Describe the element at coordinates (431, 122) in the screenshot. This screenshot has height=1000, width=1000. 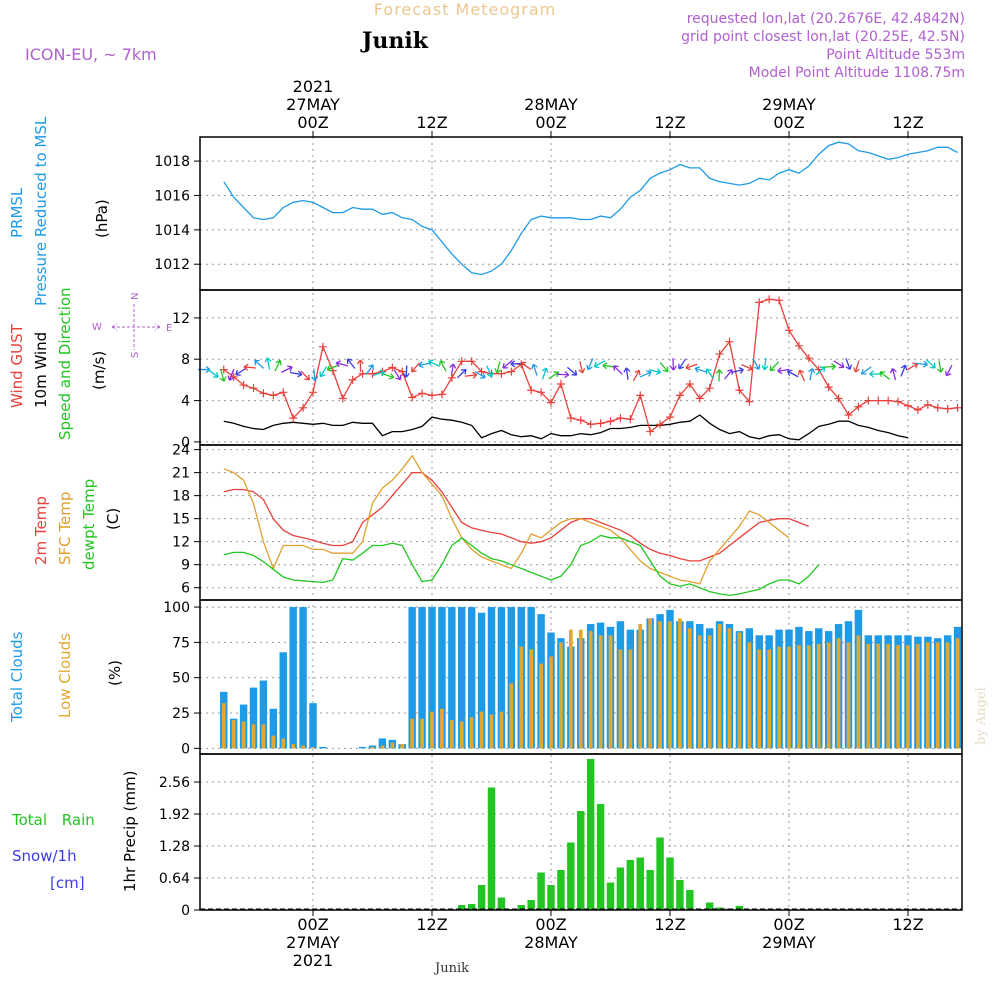
I see `top-time-label: 12Z` at that location.